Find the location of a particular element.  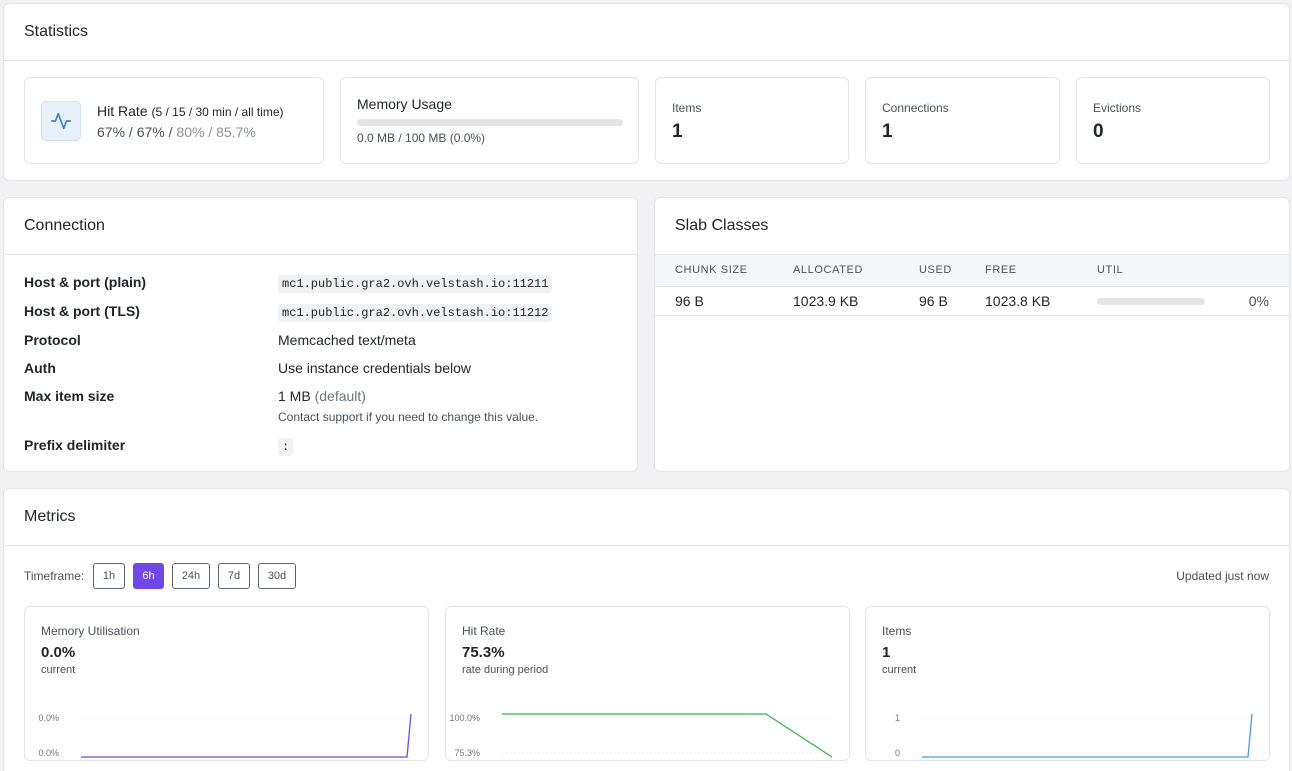

conn-protocol: Memcached text/meta is located at coordinates (347, 340).